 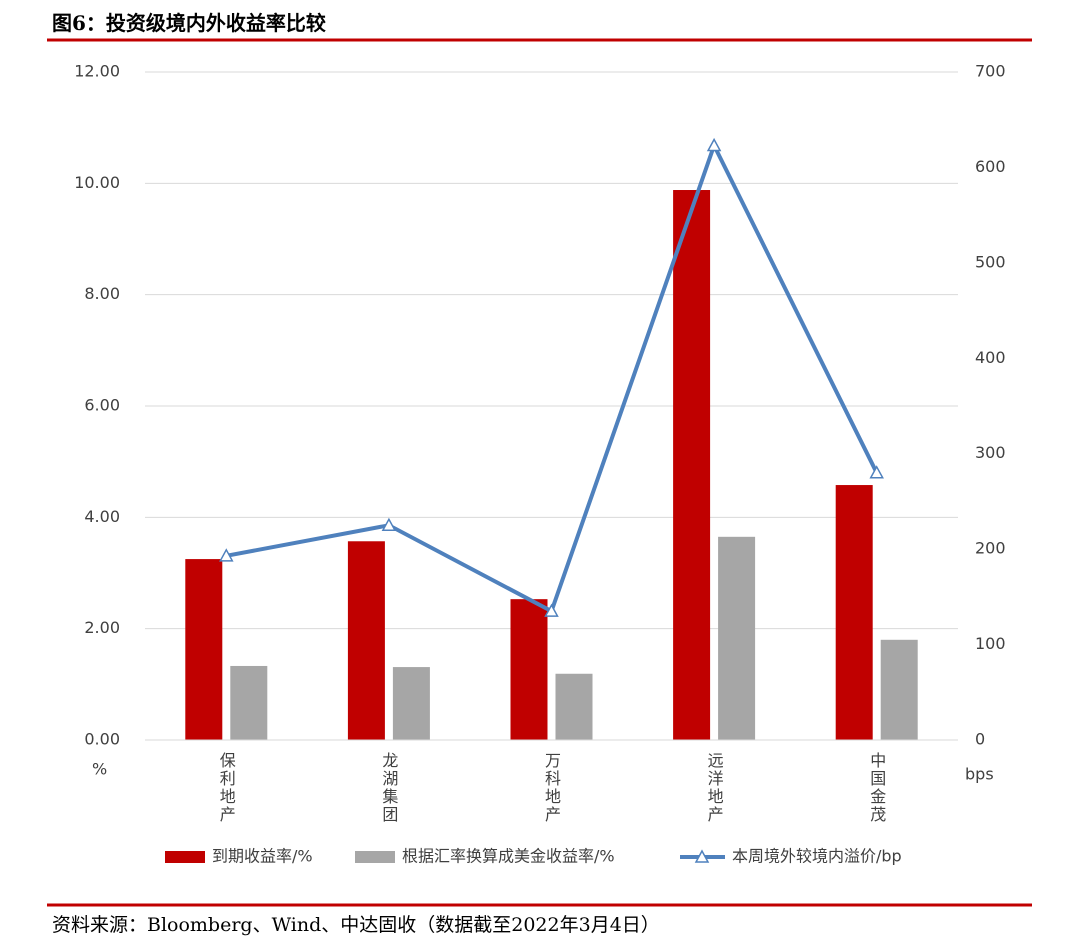 What do you see at coordinates (97, 182) in the screenshot?
I see `y-tick-label: 10.00` at bounding box center [97, 182].